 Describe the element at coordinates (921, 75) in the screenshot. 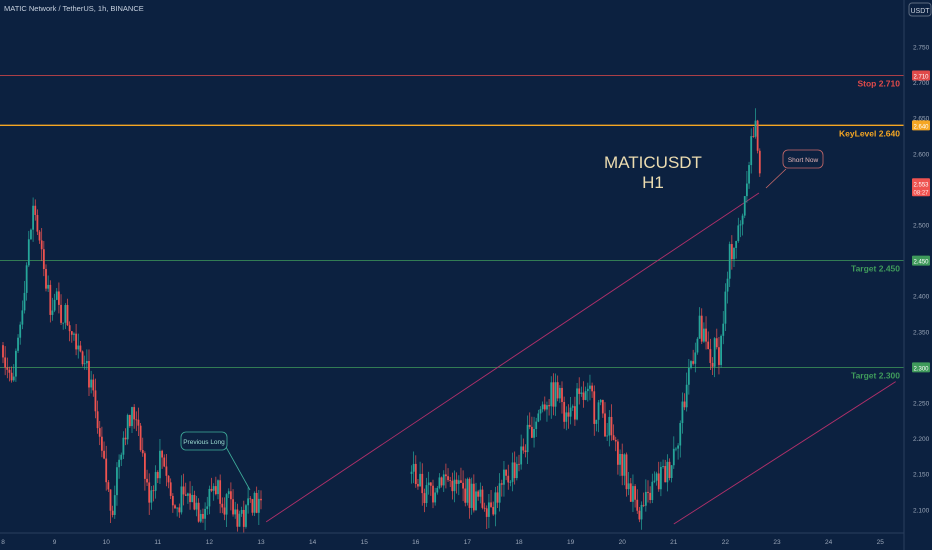

I see `level-tag-box` at that location.